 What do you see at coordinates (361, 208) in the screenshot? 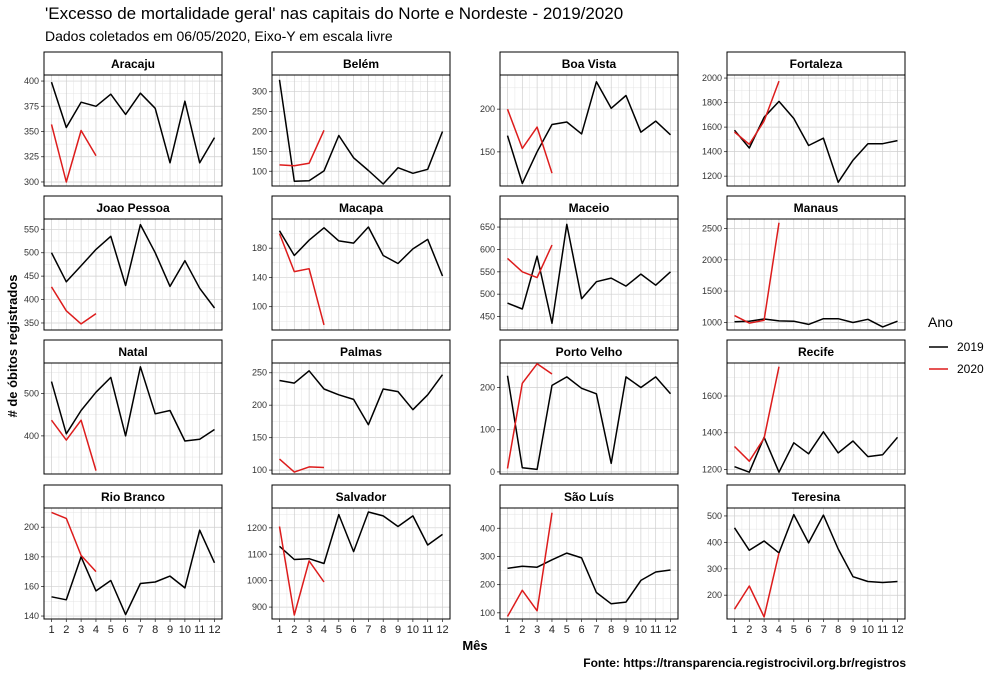
I see `strip-label: Macapa` at bounding box center [361, 208].